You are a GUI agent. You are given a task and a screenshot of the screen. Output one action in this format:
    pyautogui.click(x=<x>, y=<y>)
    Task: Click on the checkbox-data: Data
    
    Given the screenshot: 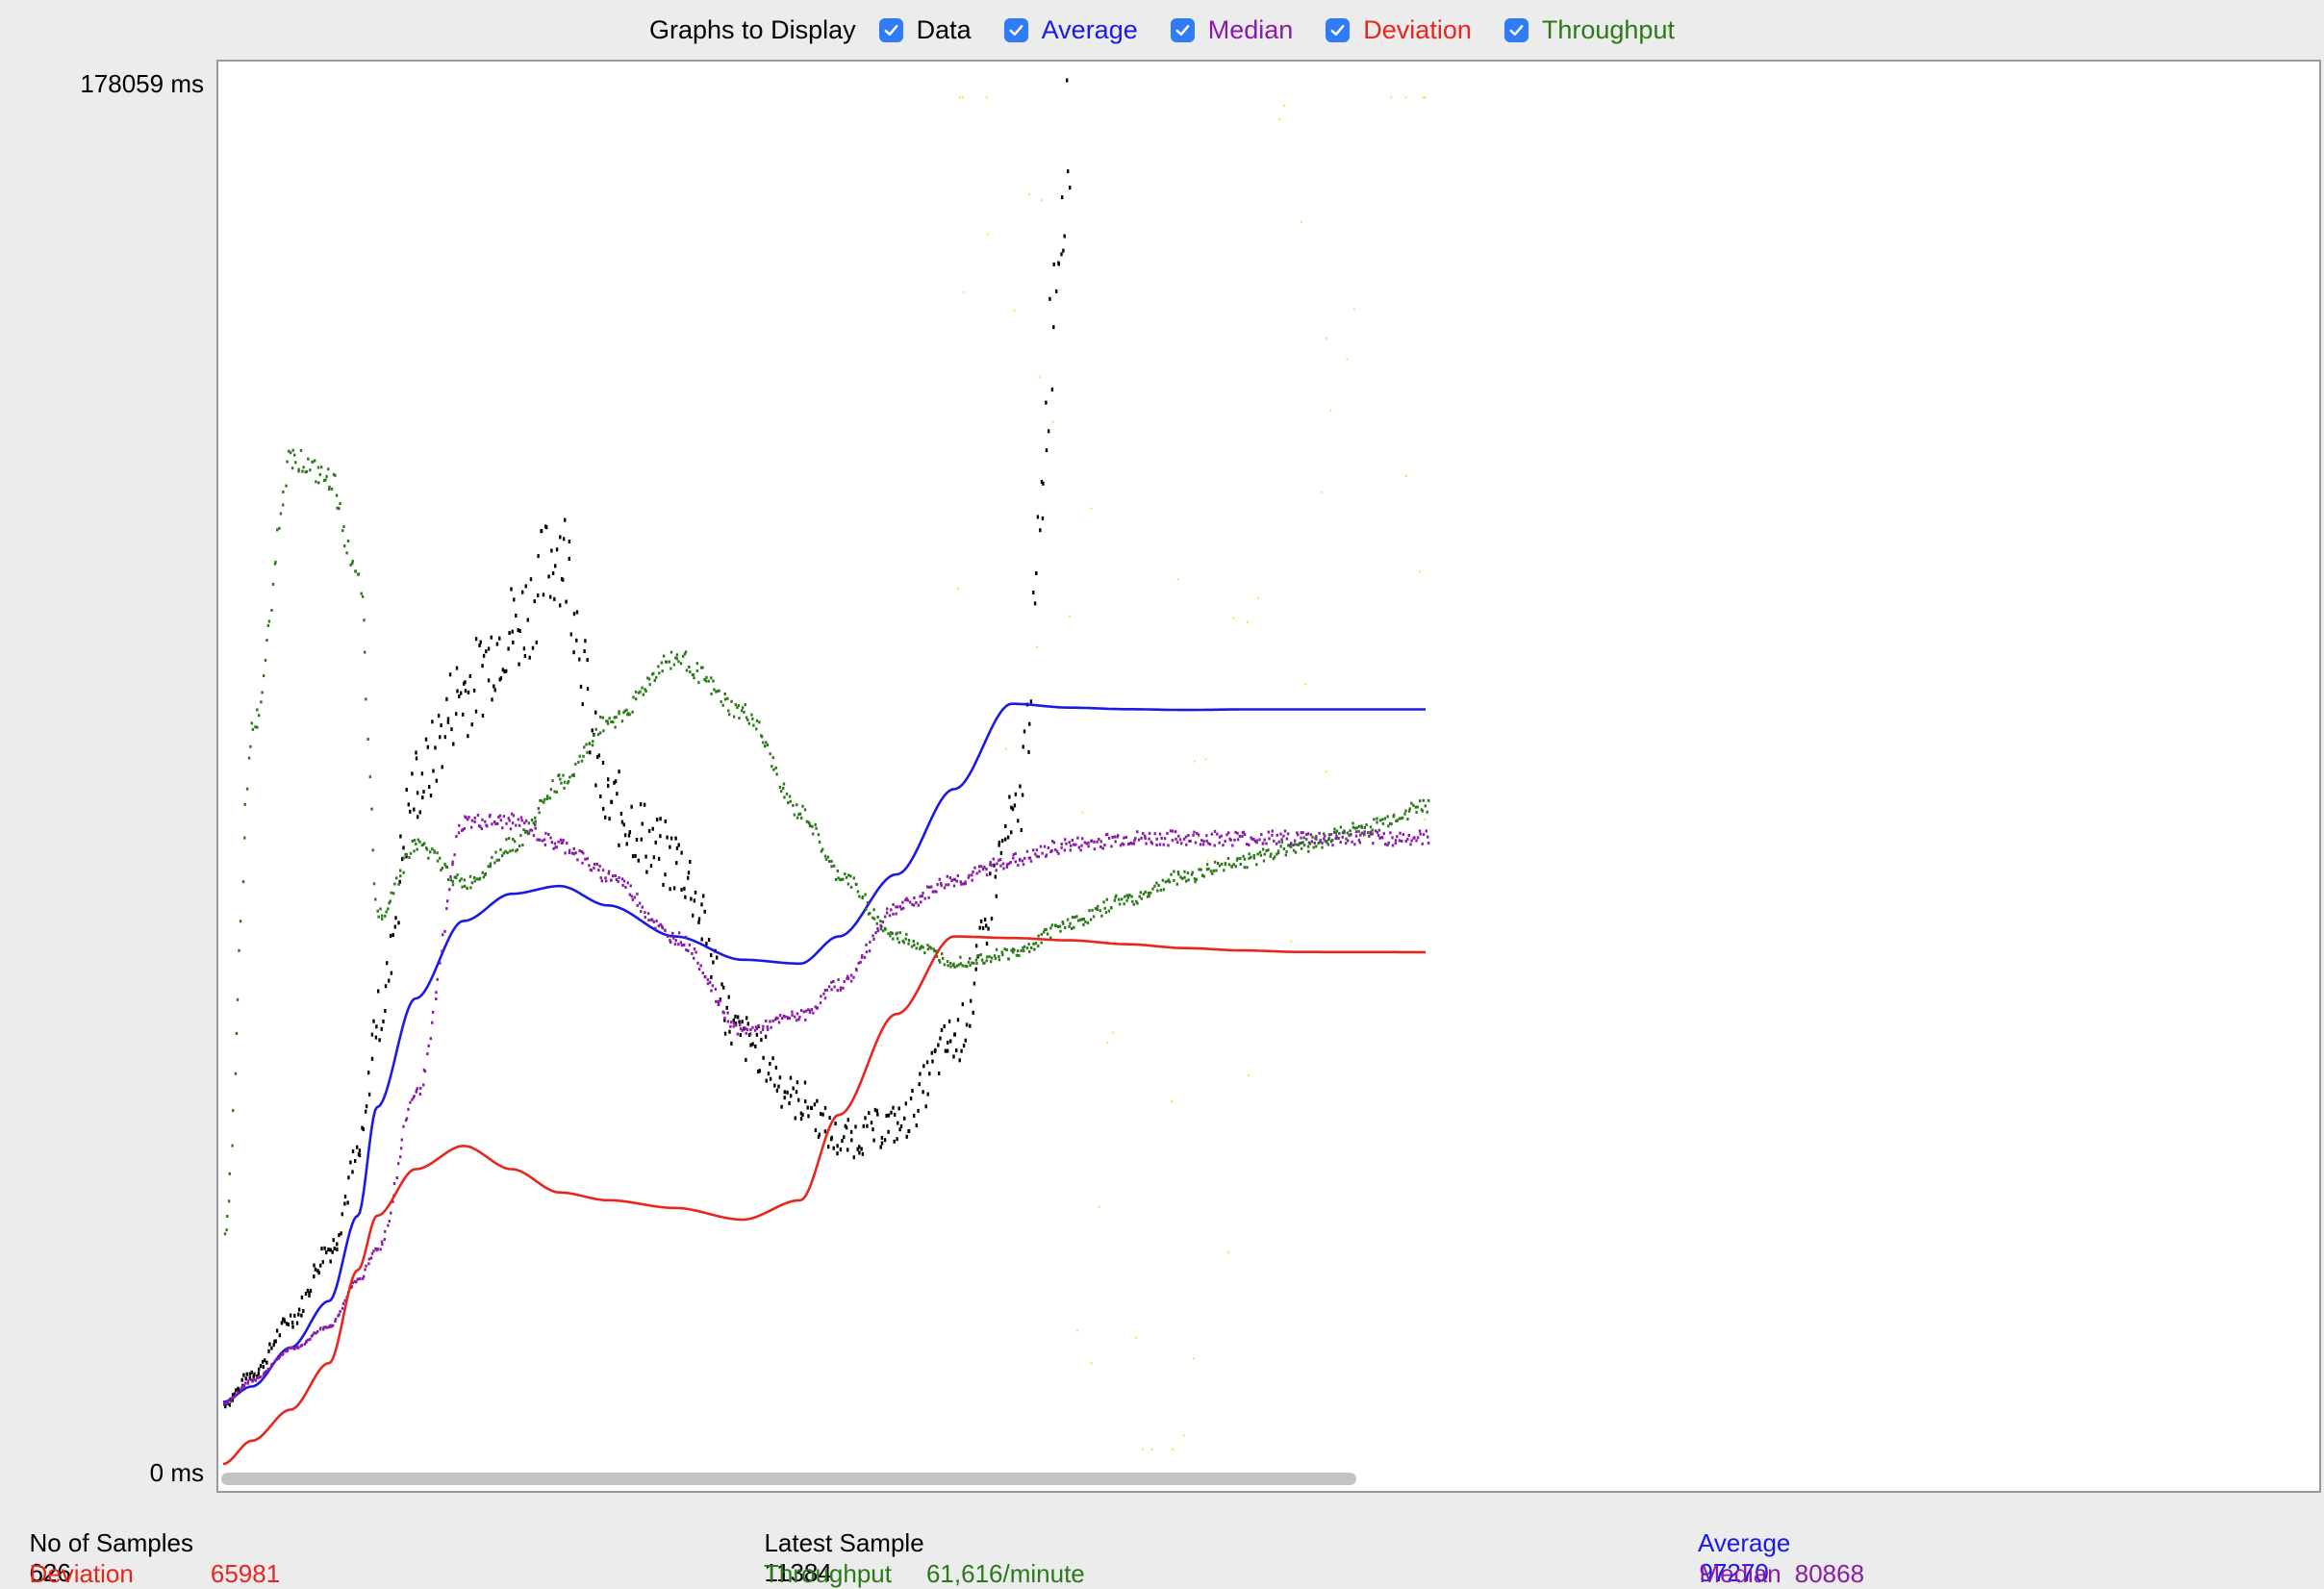 What is the action you would take?
    pyautogui.click(x=925, y=30)
    